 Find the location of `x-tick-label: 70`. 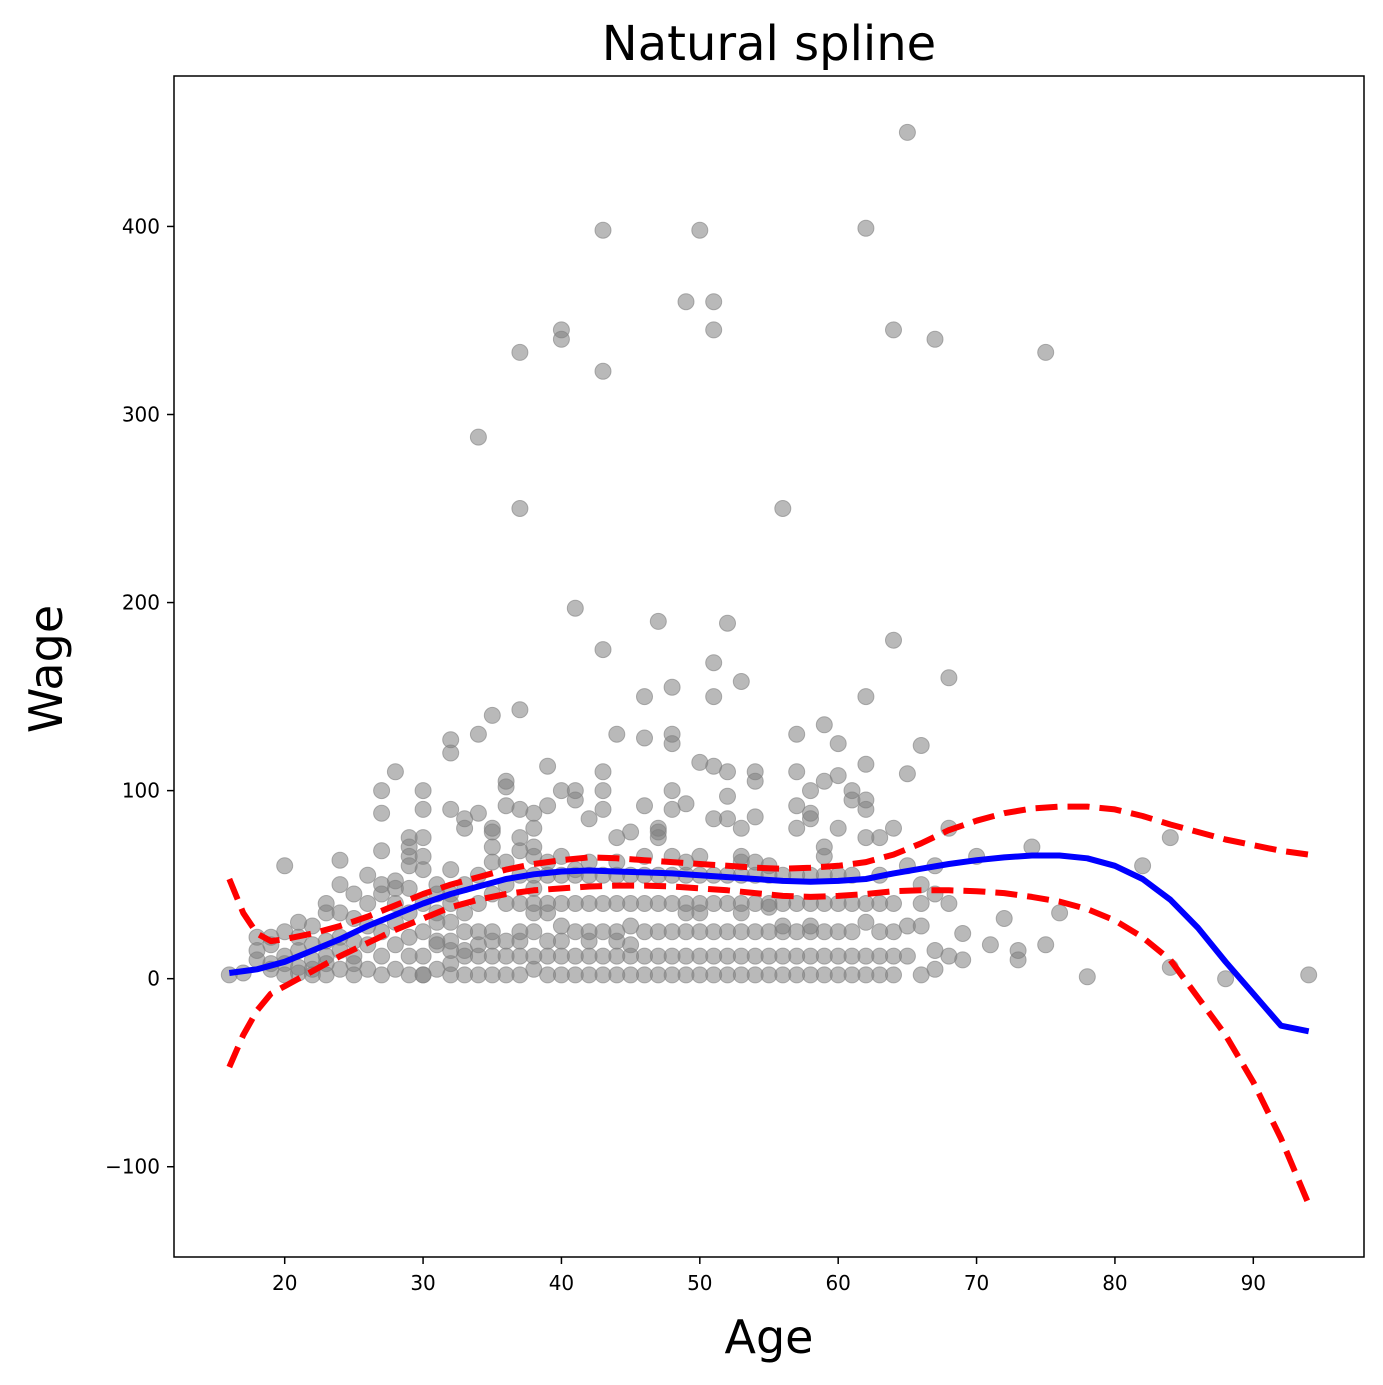

x-tick-label: 70 is located at coordinates (976, 1283).